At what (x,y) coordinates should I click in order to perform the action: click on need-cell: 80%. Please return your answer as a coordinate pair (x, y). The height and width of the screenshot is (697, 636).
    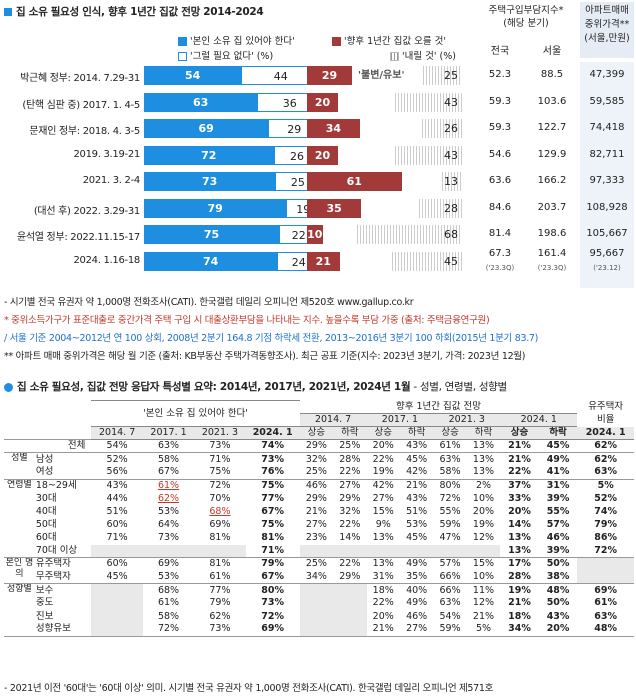
    Looking at the image, I should click on (272, 590).